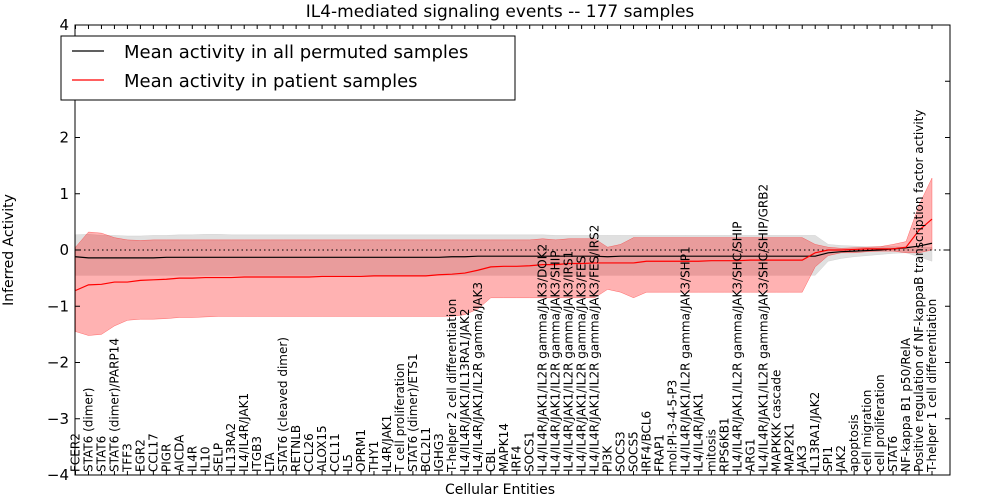 Image resolution: width=1000 pixels, height=500 pixels. I want to click on y-tick-label: 4, so click(64, 25).